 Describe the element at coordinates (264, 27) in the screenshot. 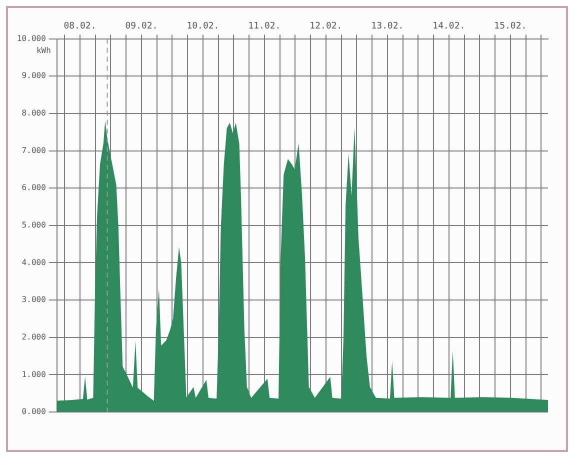

I see `x-tick-label: 11.02.` at that location.